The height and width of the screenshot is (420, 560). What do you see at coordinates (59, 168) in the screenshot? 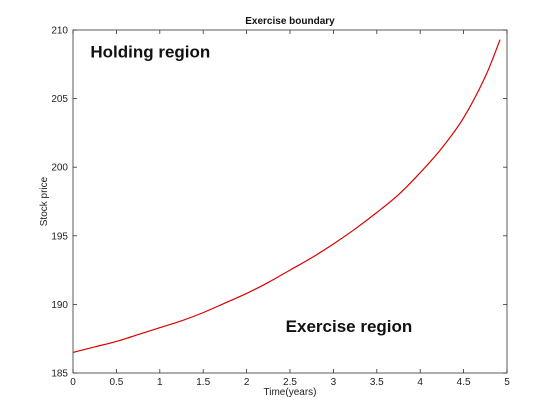
I see `y-tick-label: 200` at bounding box center [59, 168].